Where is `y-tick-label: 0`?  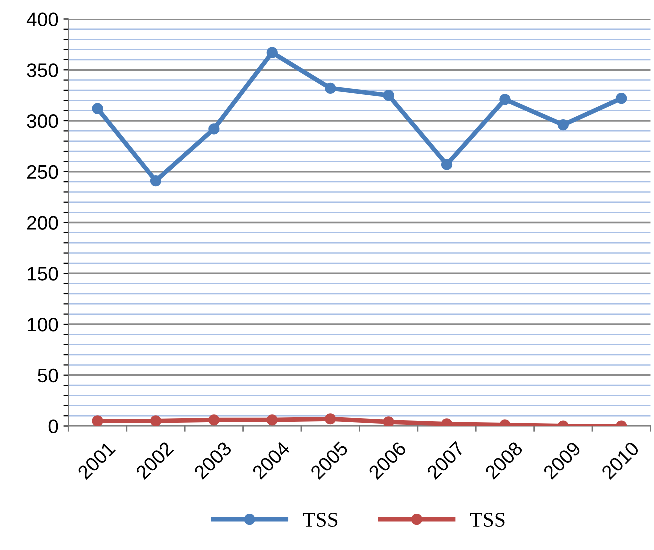 y-tick-label: 0 is located at coordinates (53, 427).